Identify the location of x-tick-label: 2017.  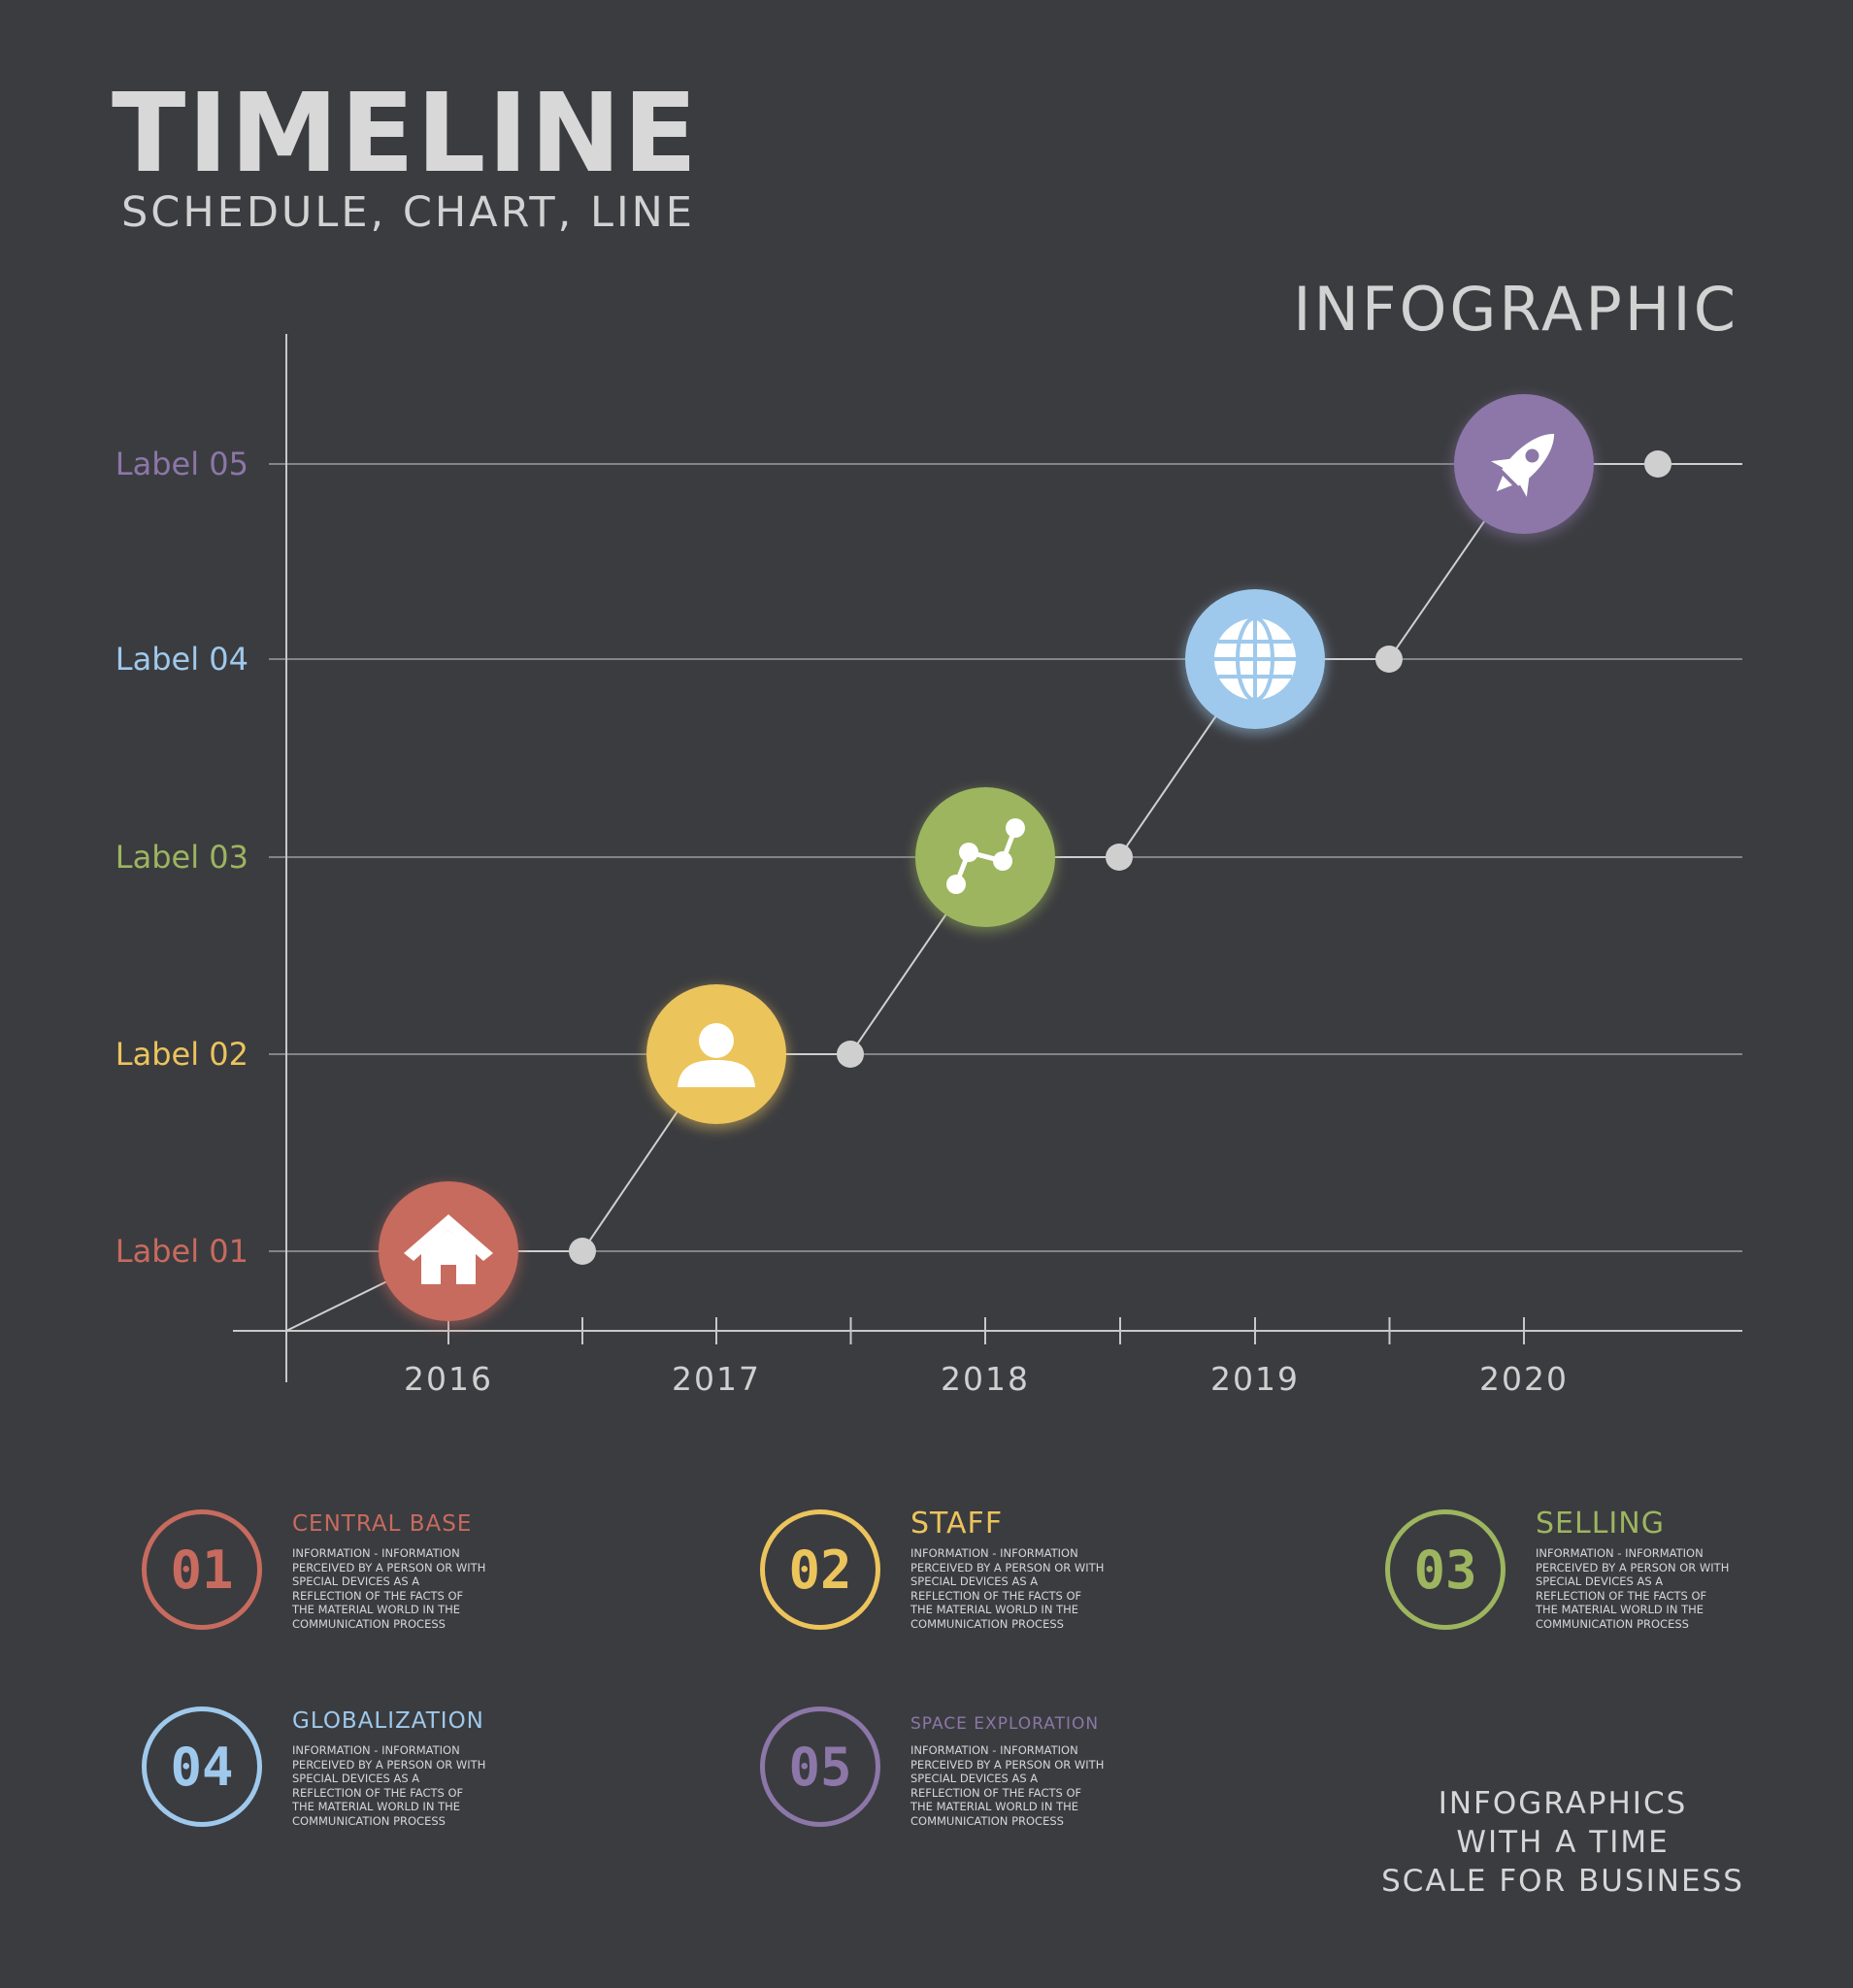
(717, 1379).